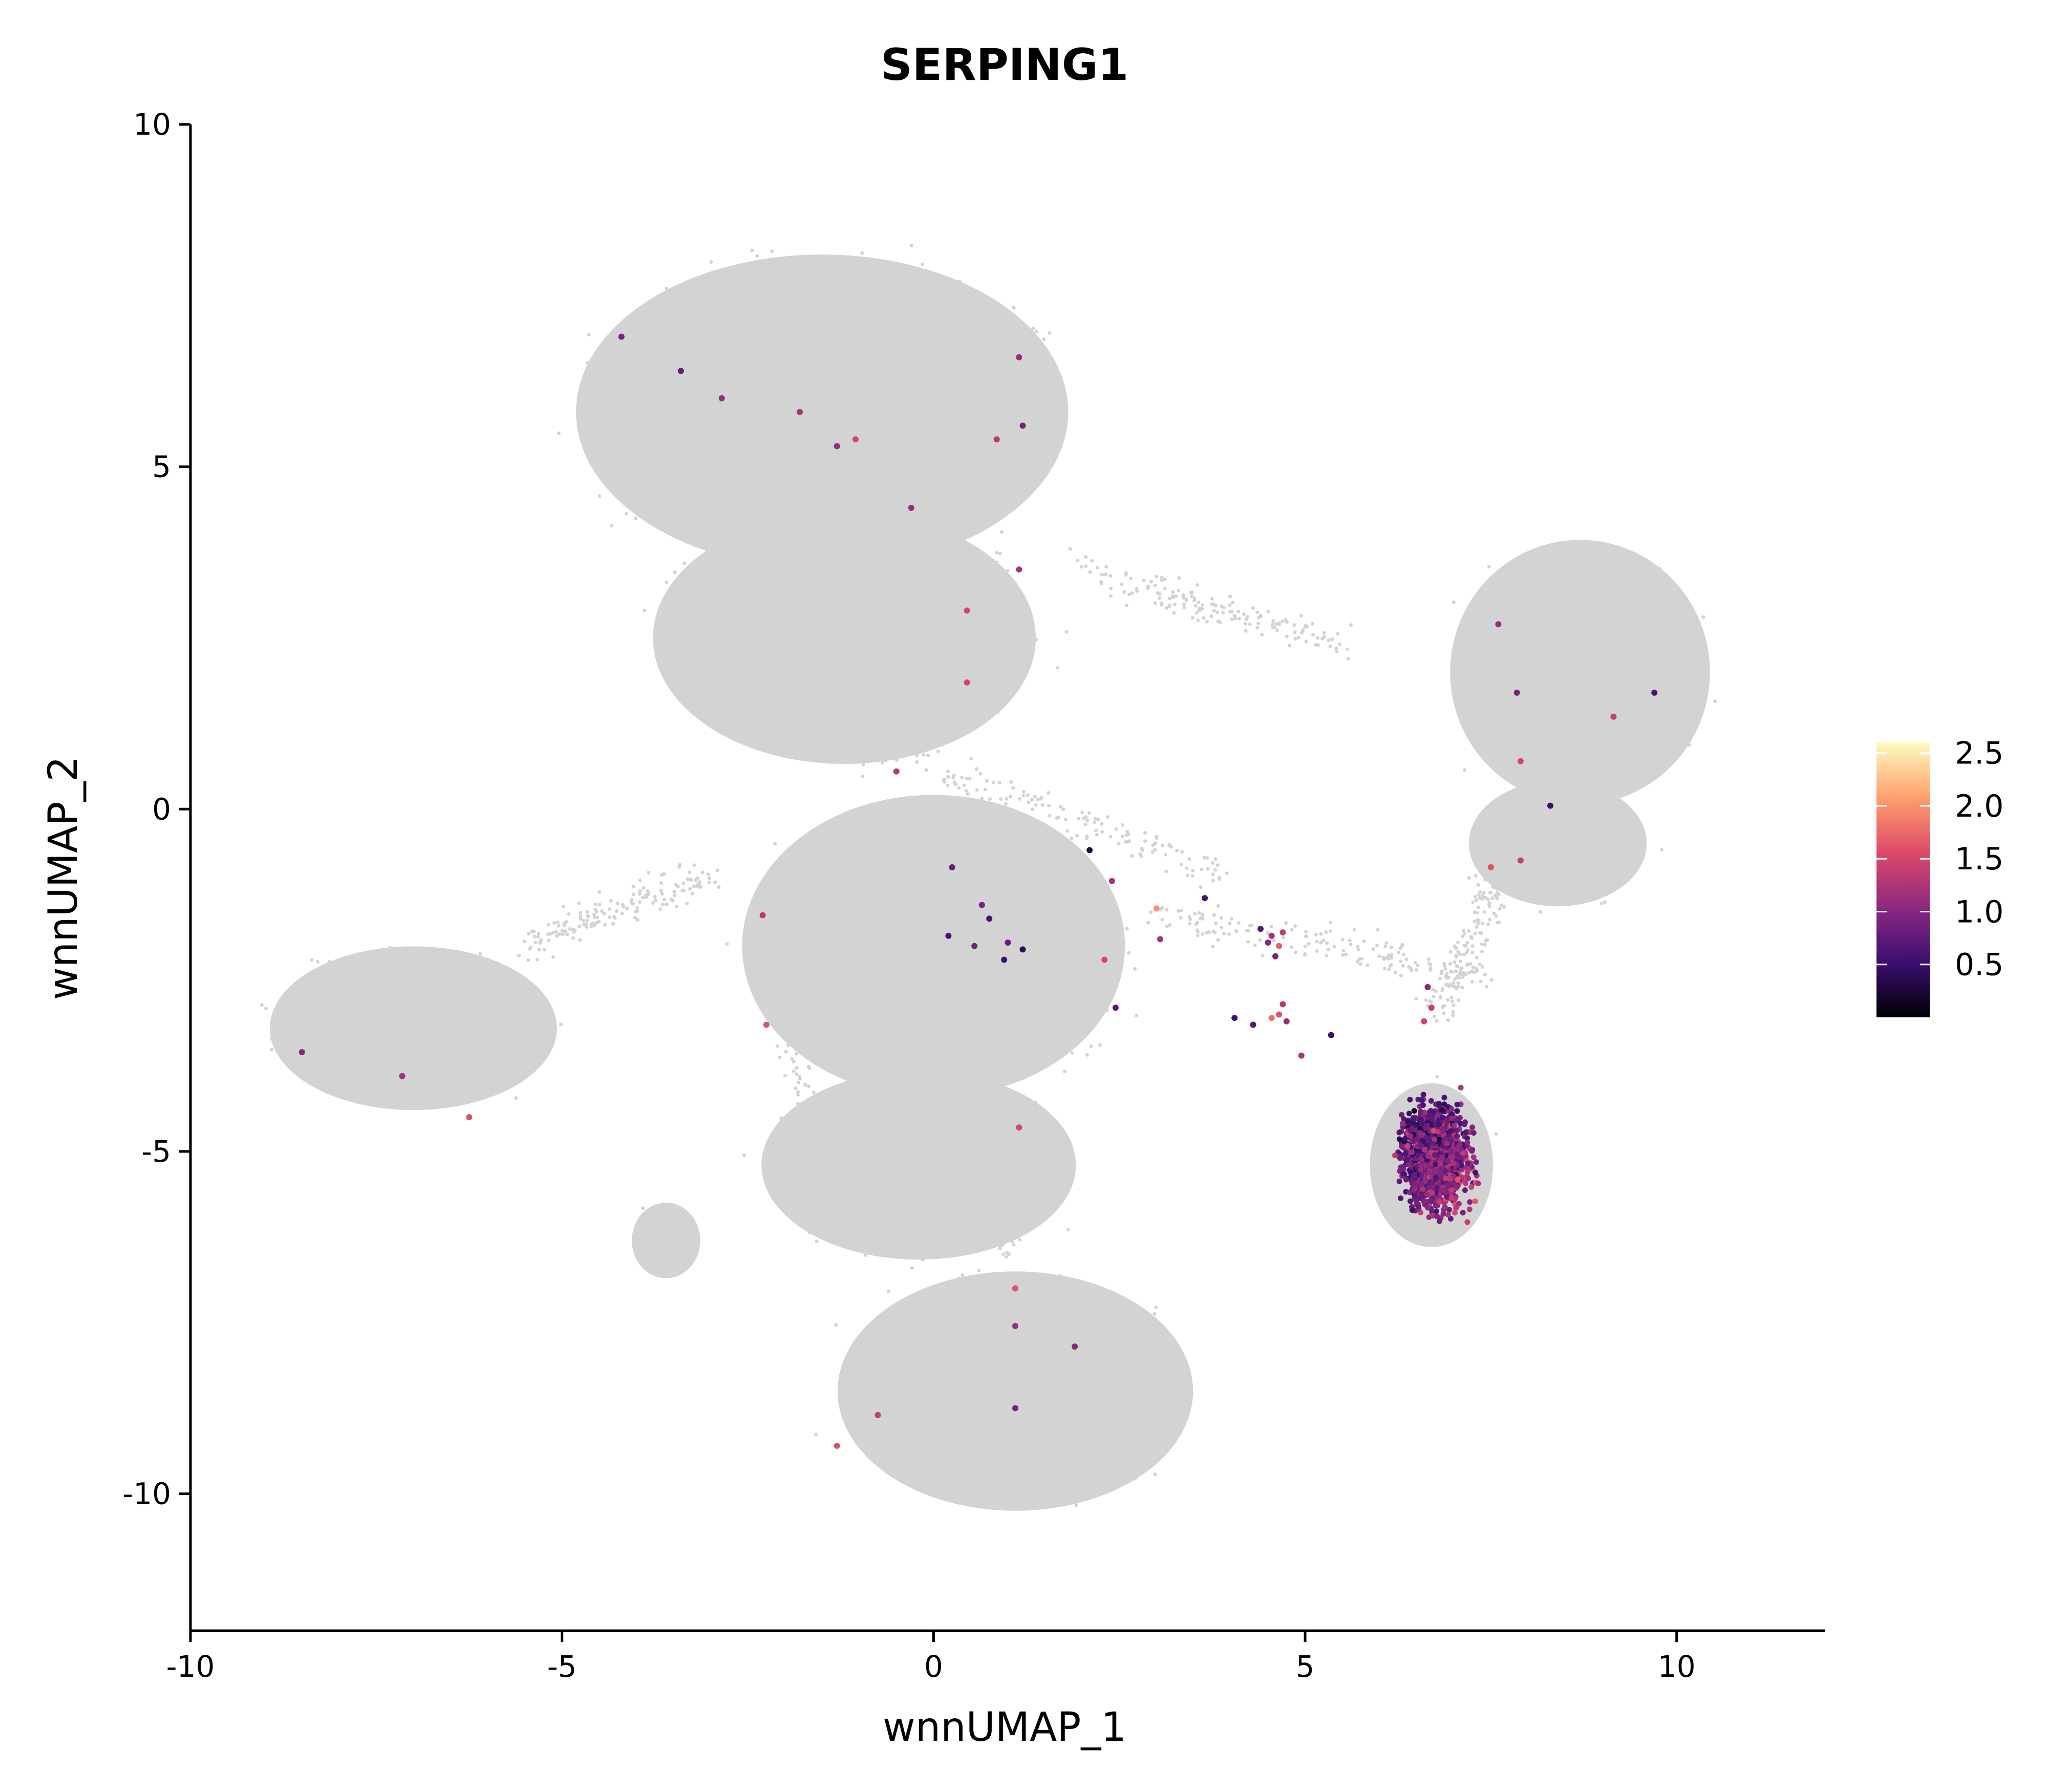  I want to click on chart-title: SERPING1, so click(1004, 65).